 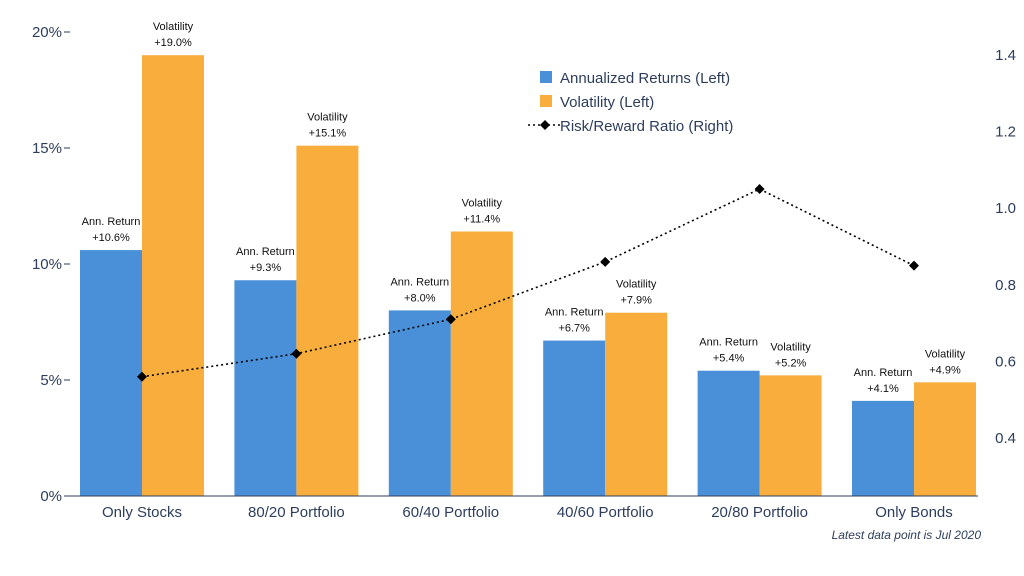 What do you see at coordinates (328, 134) in the screenshot?
I see `volatility-label-value: +15.1%` at bounding box center [328, 134].